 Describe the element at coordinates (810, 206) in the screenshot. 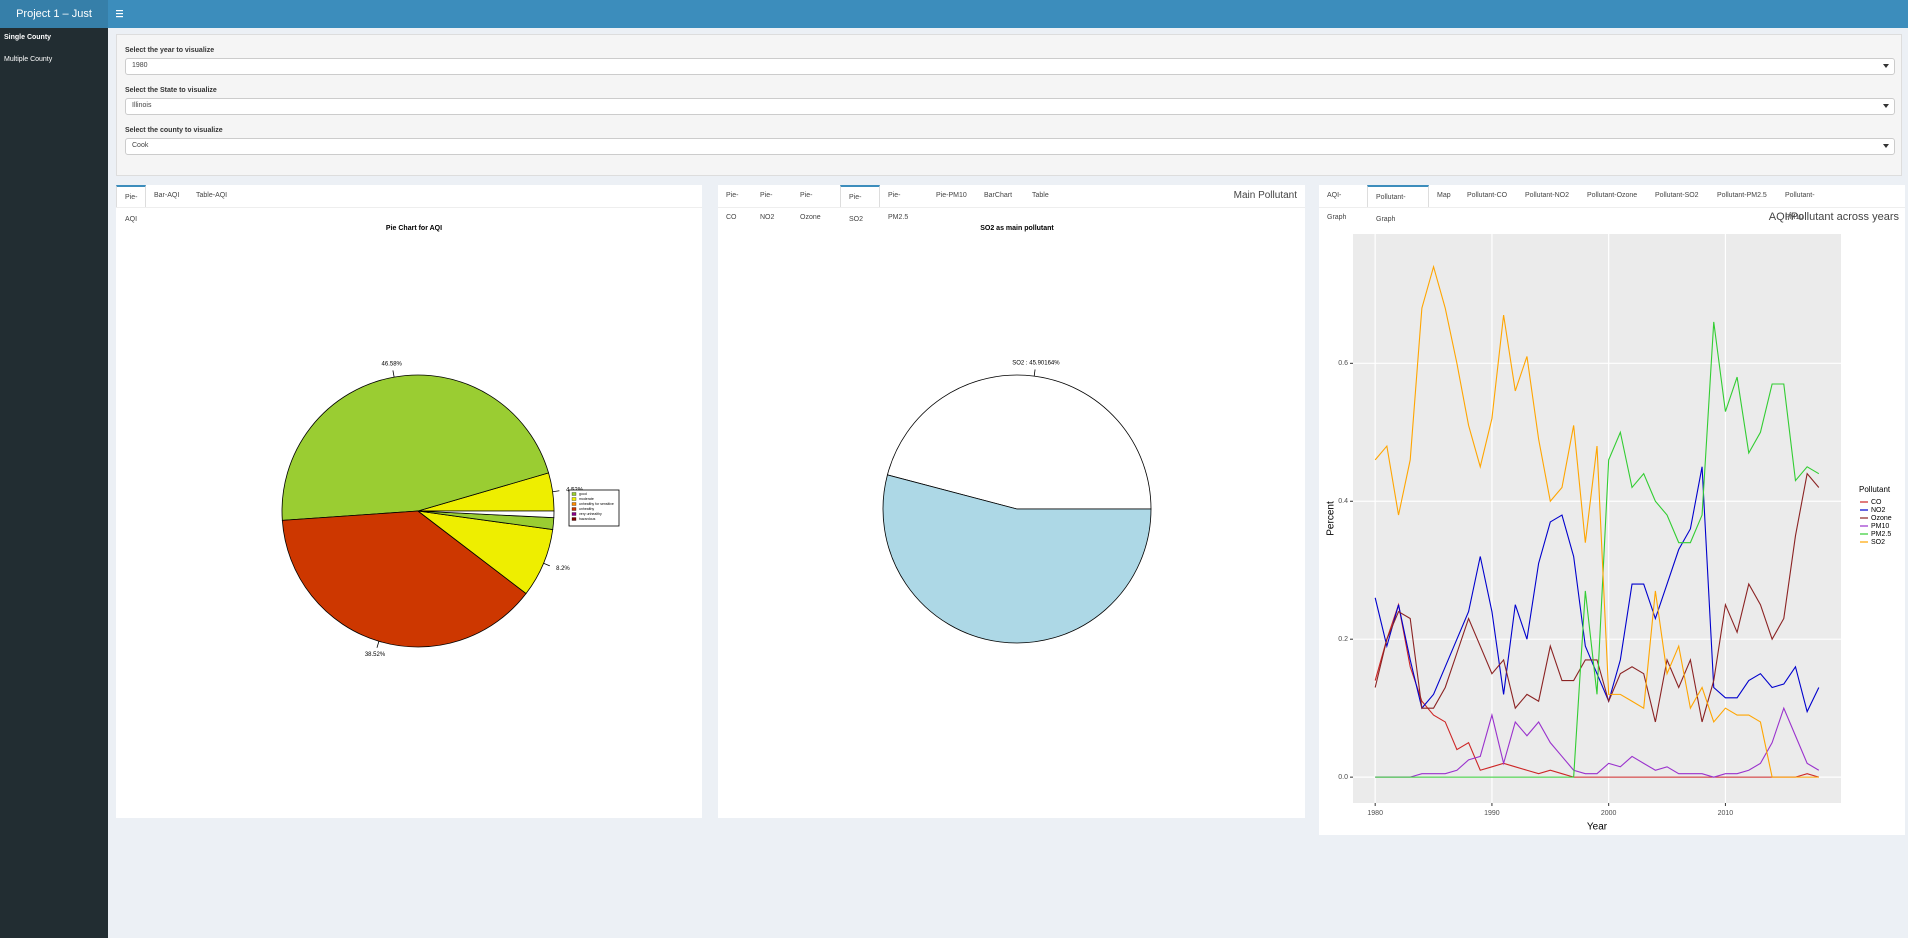

I see `tab: Pie-Ozone` at that location.